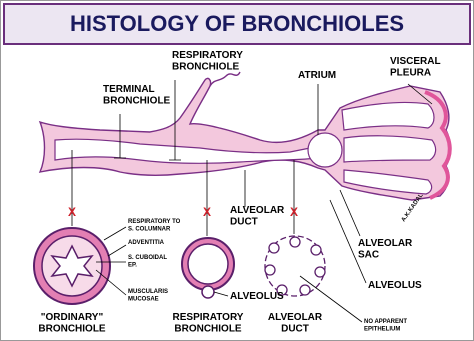 The height and width of the screenshot is (341, 474). What do you see at coordinates (72, 266) in the screenshot?
I see `ordinary-bronchiole` at bounding box center [72, 266].